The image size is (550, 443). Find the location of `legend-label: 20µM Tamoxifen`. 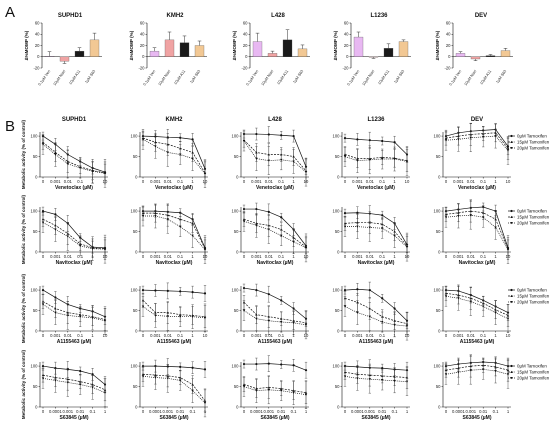

legend-label: 20µM Tamoxifen is located at coordinates (533, 378).